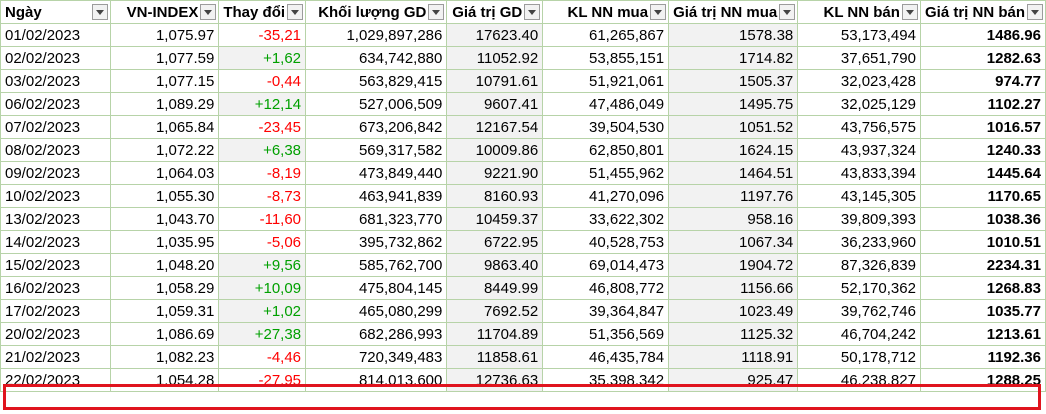  What do you see at coordinates (982, 12) in the screenshot?
I see `column-header-foreign-sell-value: Giá trị NN bán` at bounding box center [982, 12].